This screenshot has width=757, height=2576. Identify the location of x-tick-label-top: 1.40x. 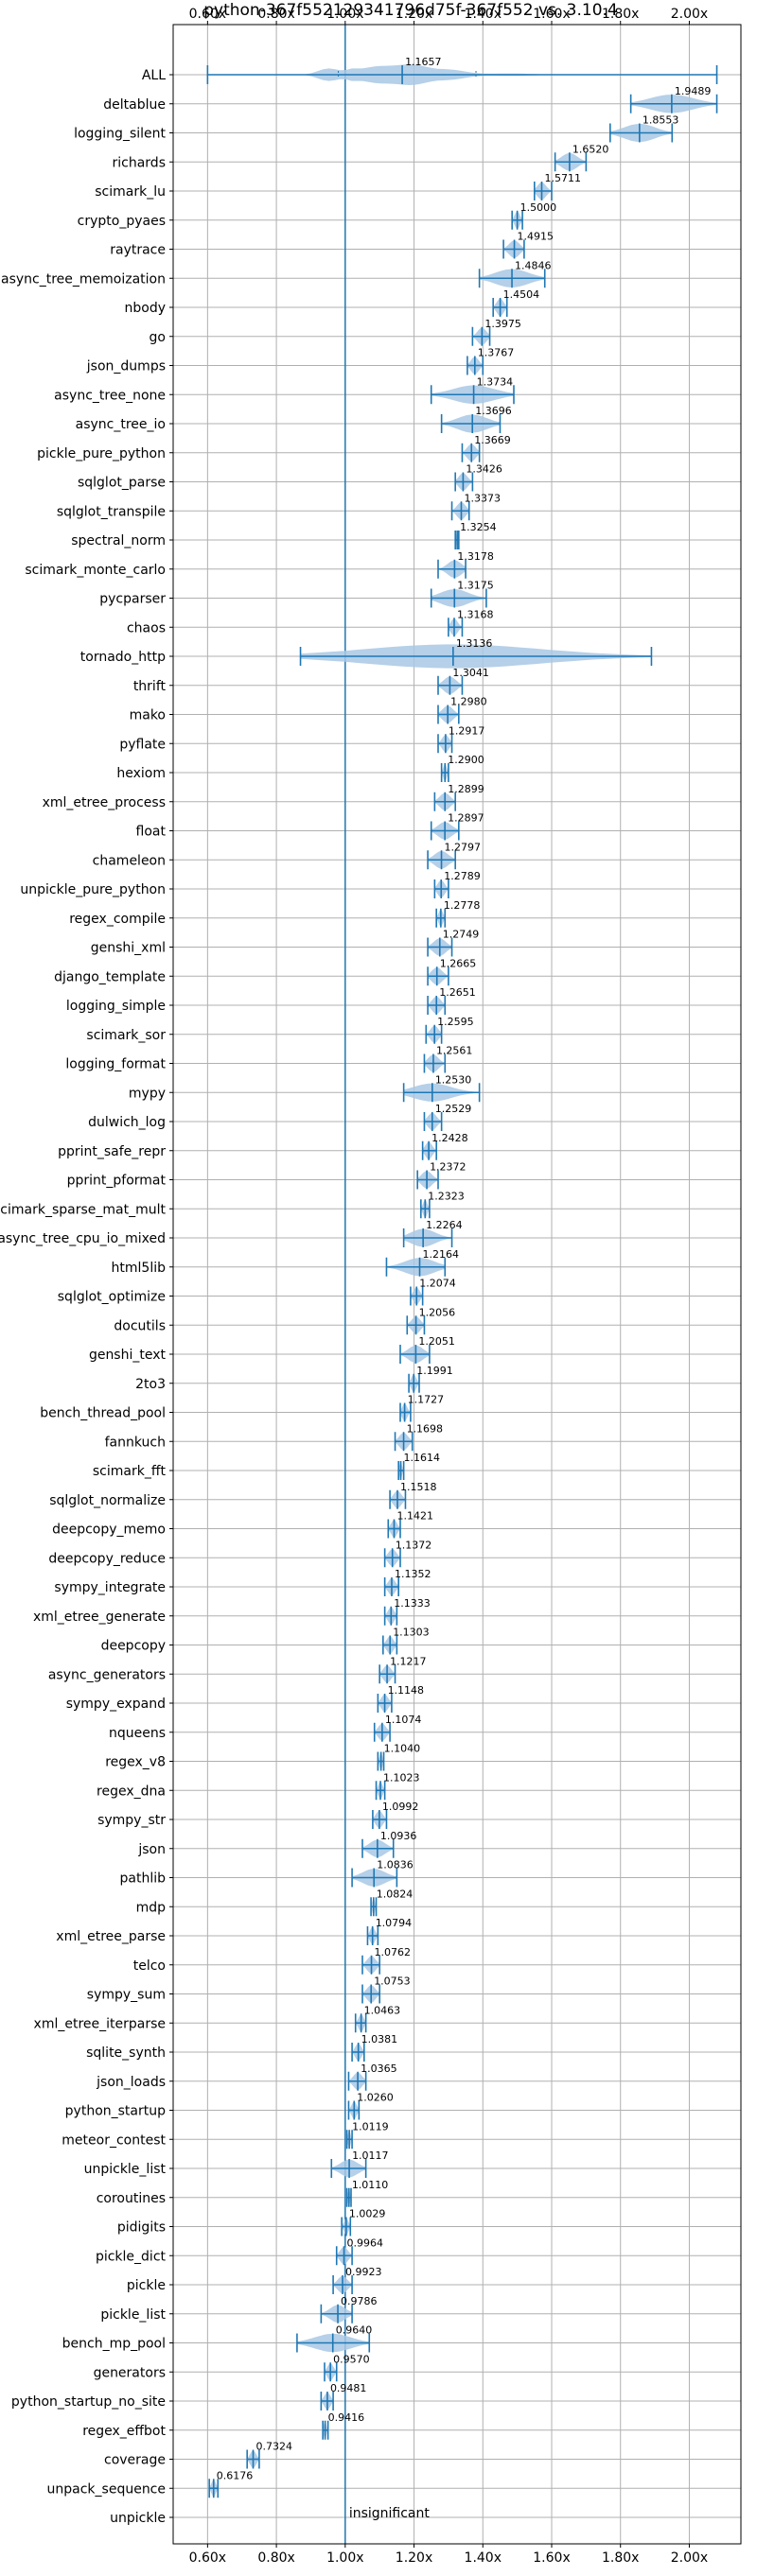
(484, 14).